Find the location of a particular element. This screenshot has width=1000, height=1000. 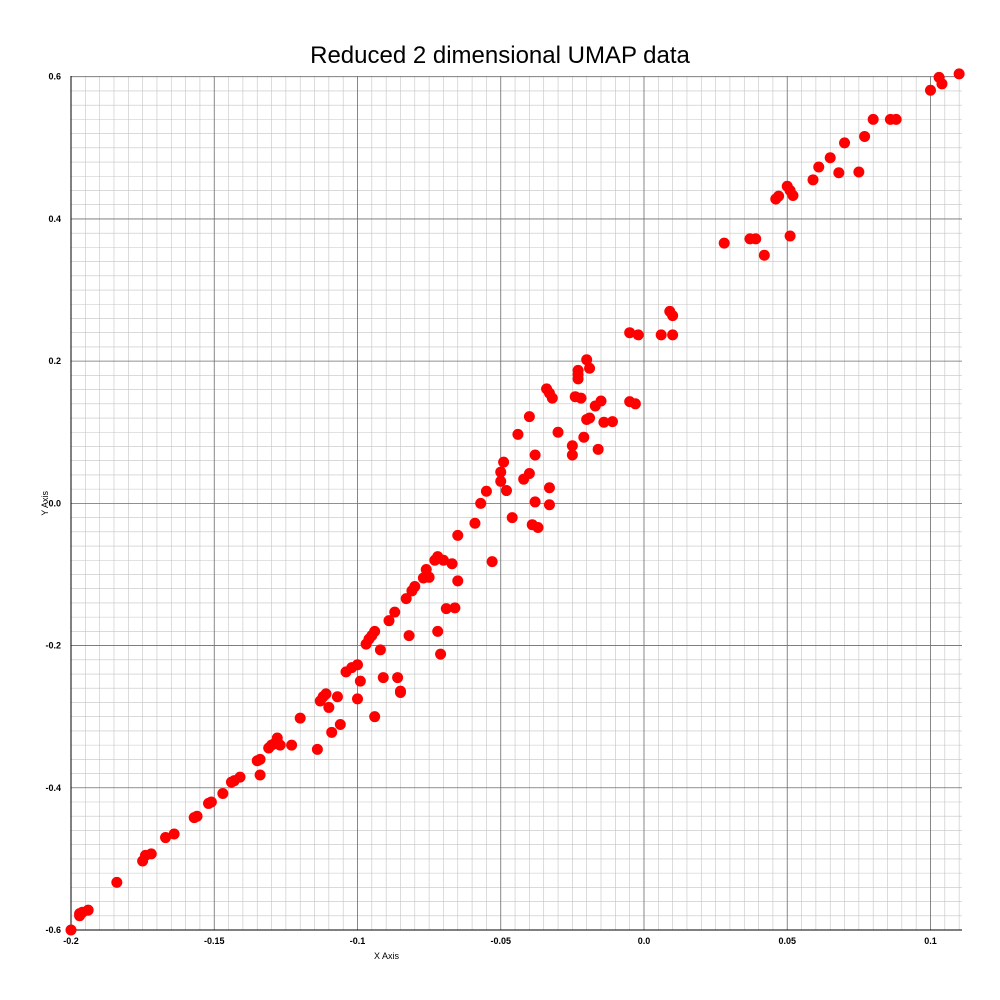

y-tick-label: -0.4 is located at coordinates (53, 788).